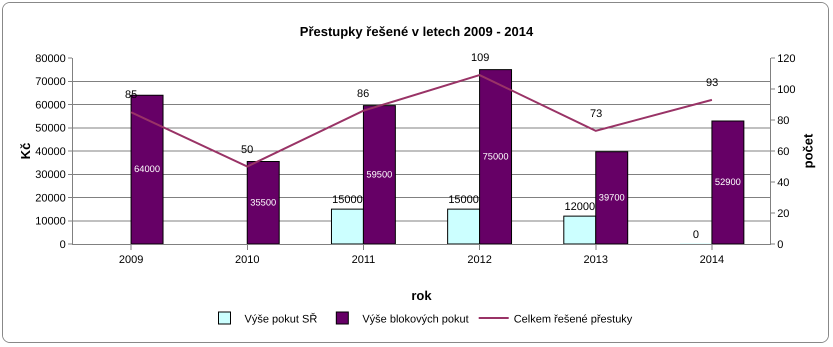 Image resolution: width=833 pixels, height=347 pixels. What do you see at coordinates (611, 197) in the screenshot?
I see `data-label: 39700` at bounding box center [611, 197].